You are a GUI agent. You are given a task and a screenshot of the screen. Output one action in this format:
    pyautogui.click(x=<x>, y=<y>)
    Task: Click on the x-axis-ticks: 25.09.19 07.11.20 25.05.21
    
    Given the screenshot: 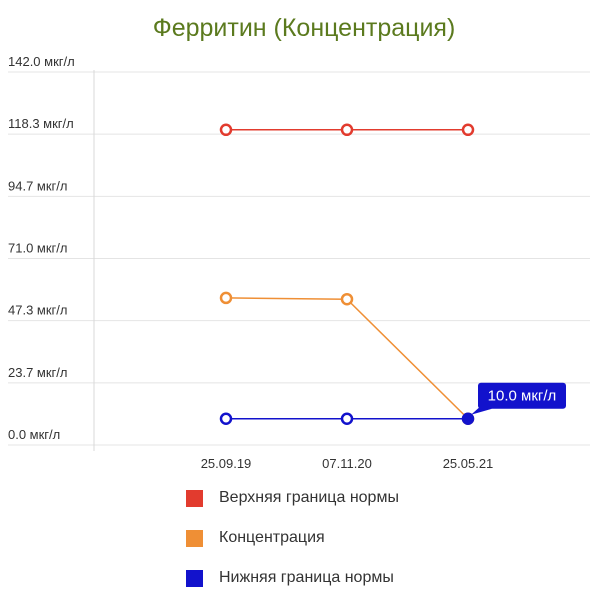 What is the action you would take?
    pyautogui.click(x=347, y=463)
    